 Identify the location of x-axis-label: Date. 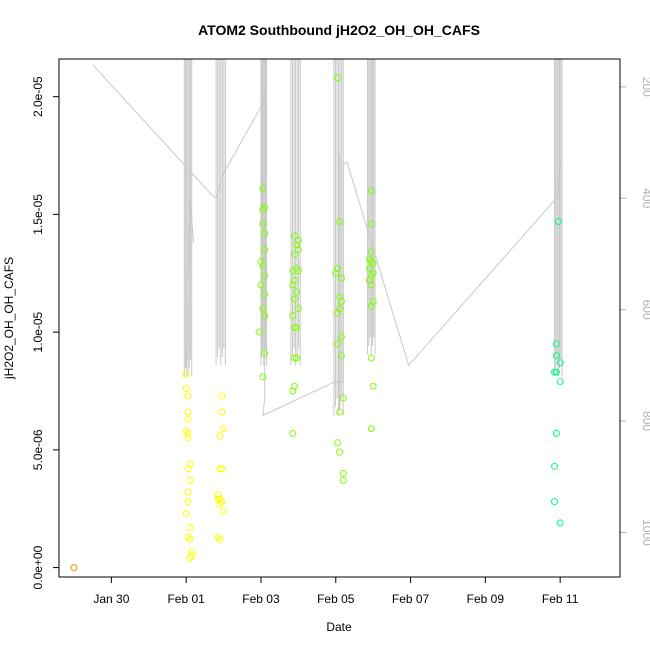
(339, 627).